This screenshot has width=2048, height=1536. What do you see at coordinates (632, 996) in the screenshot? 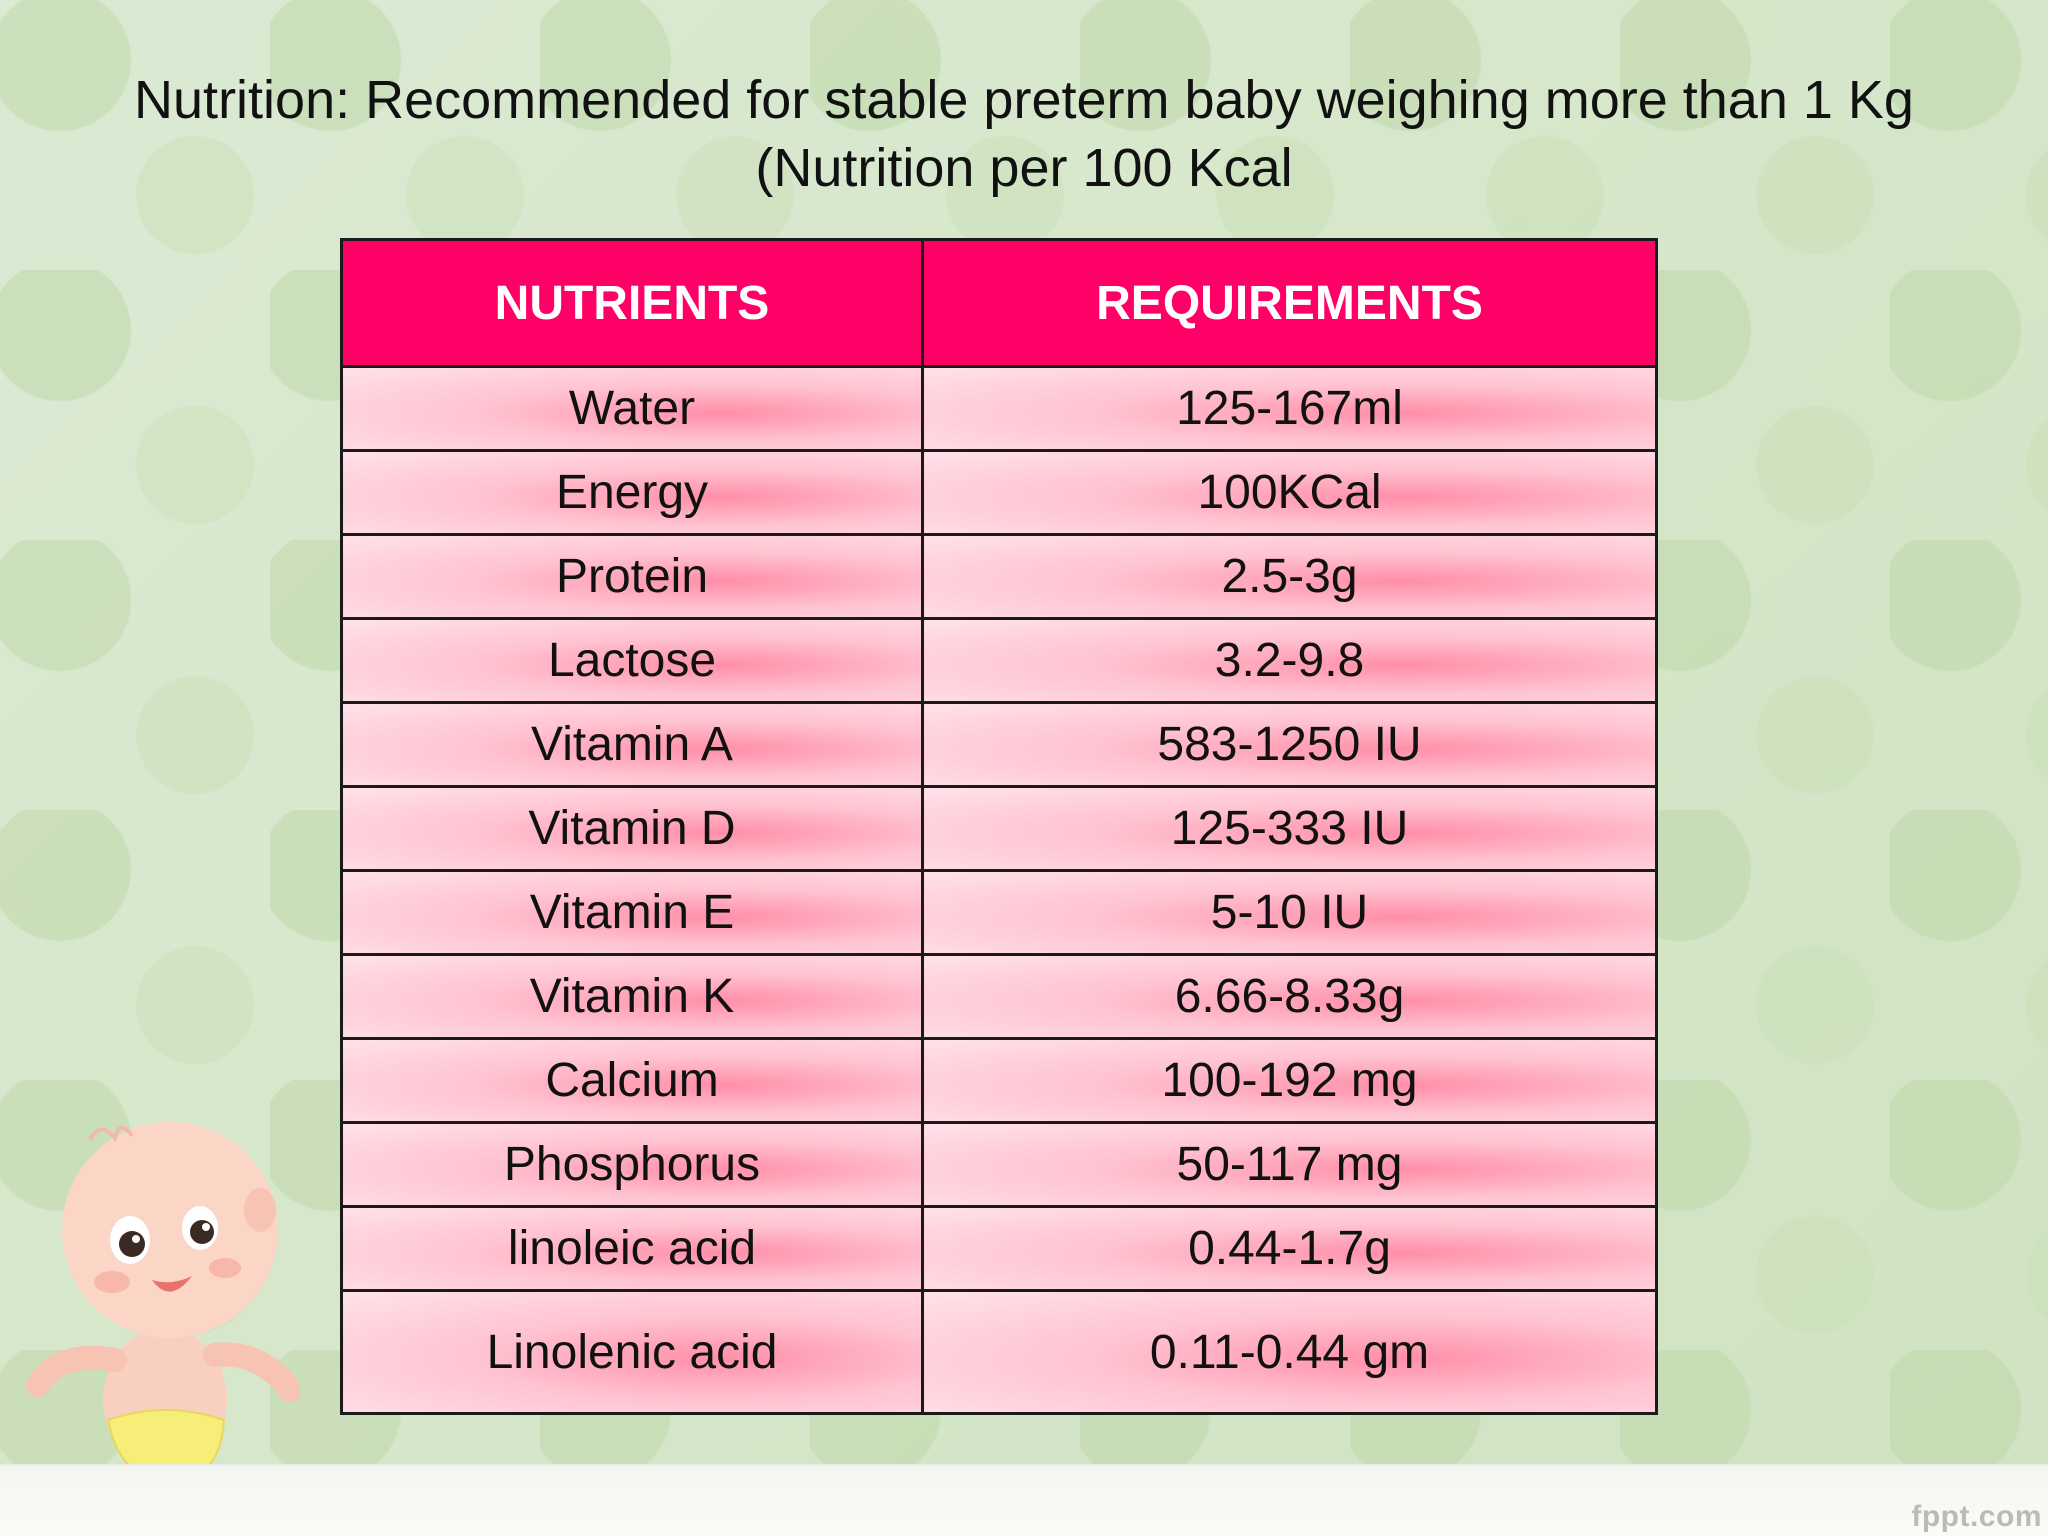
I see `nutrient-cell: Vitamin K` at bounding box center [632, 996].